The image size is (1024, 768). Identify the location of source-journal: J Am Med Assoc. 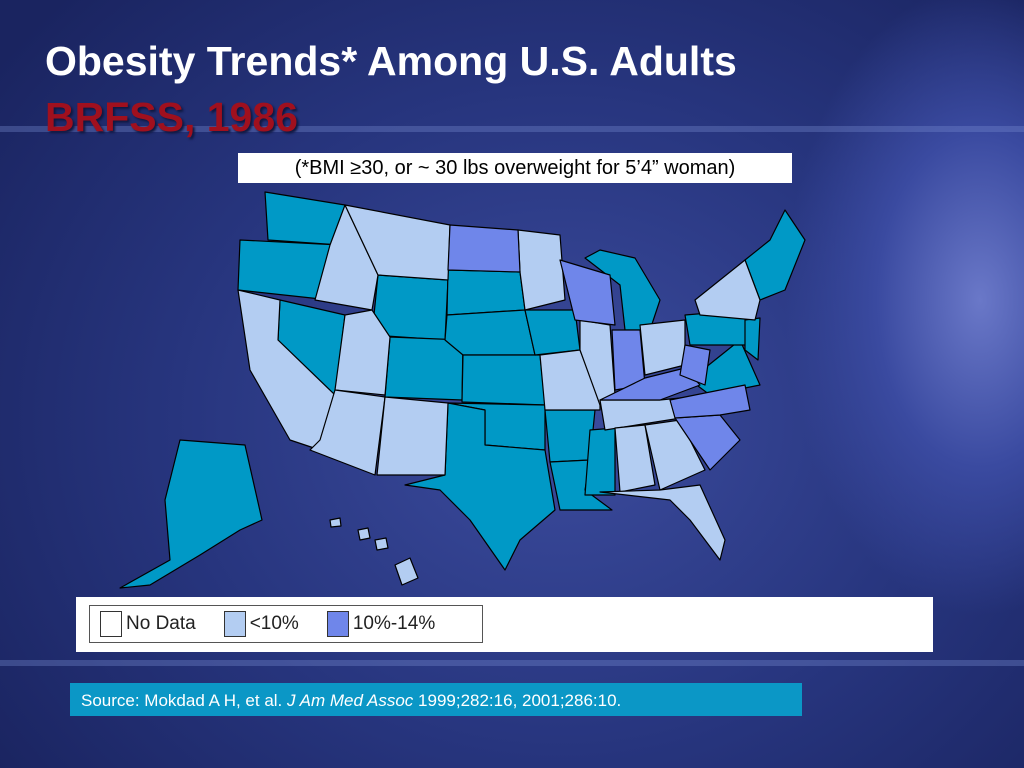
(350, 700).